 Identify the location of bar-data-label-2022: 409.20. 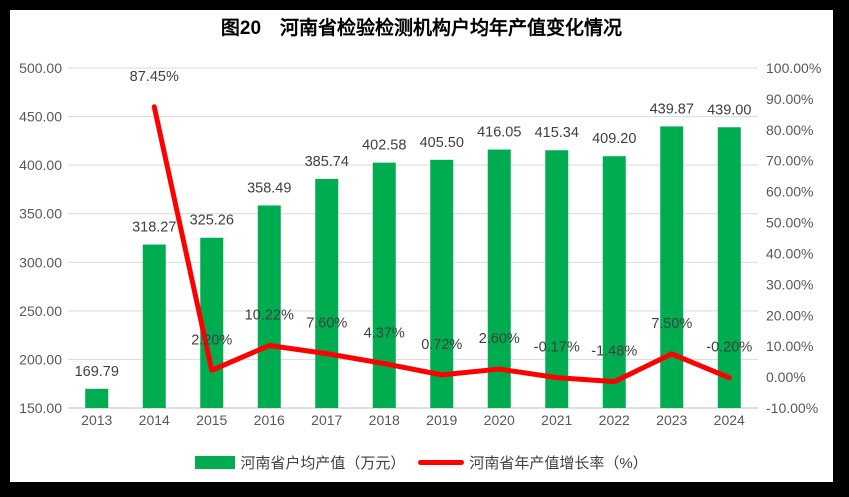
(614, 139).